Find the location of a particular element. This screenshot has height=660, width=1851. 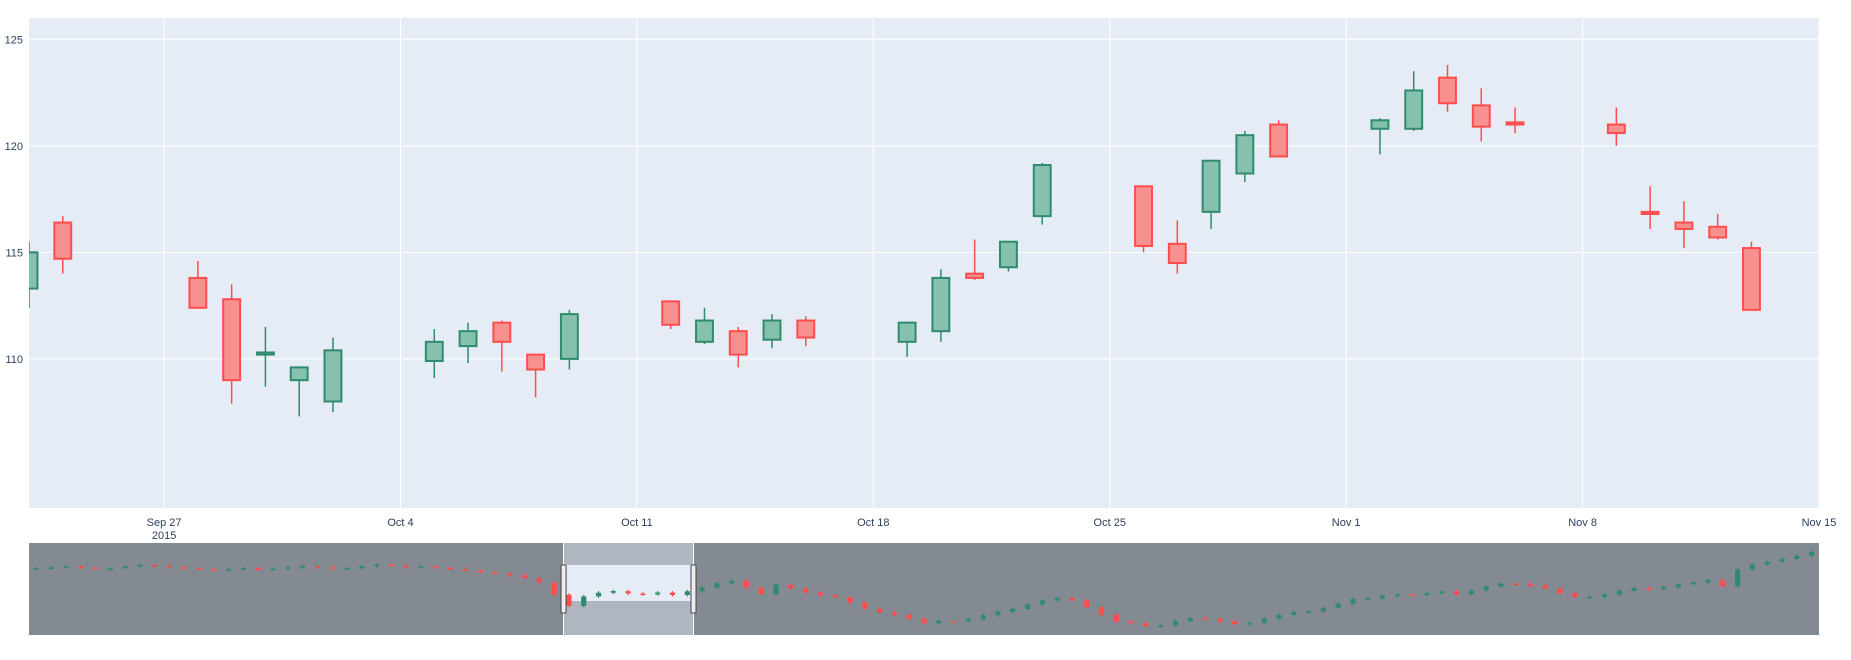

y-tick-labels: 110 115 120 125 is located at coordinates (14, 200).